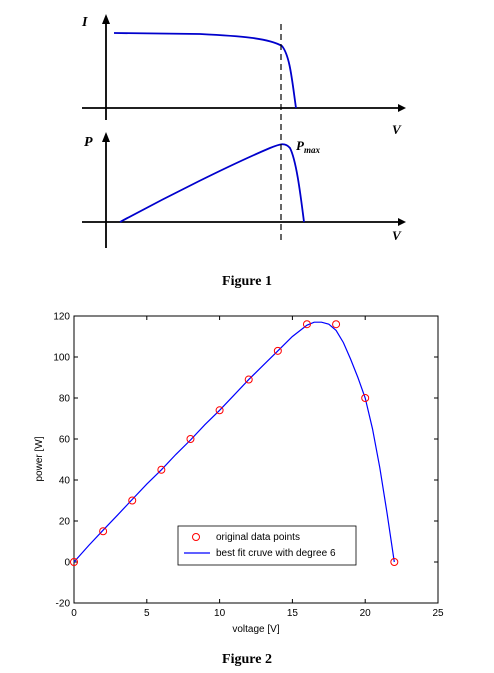  Describe the element at coordinates (402, 222) in the screenshot. I see `pv-x-arrow` at that location.